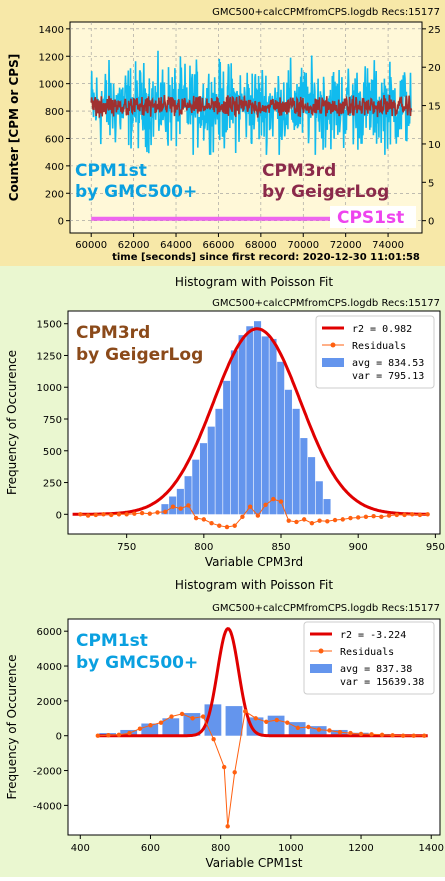 The height and width of the screenshot is (881, 445). I want to click on cpm3rd-hist-legend-var: var = 795.13, so click(388, 376).